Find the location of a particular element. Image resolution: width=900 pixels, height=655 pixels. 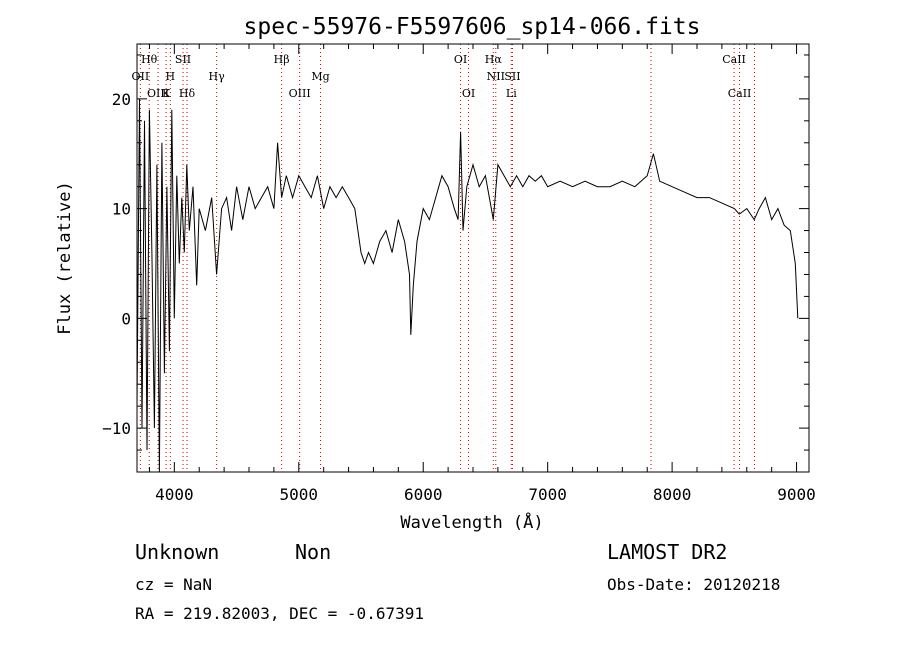

class-label: Unknown is located at coordinates (177, 552).